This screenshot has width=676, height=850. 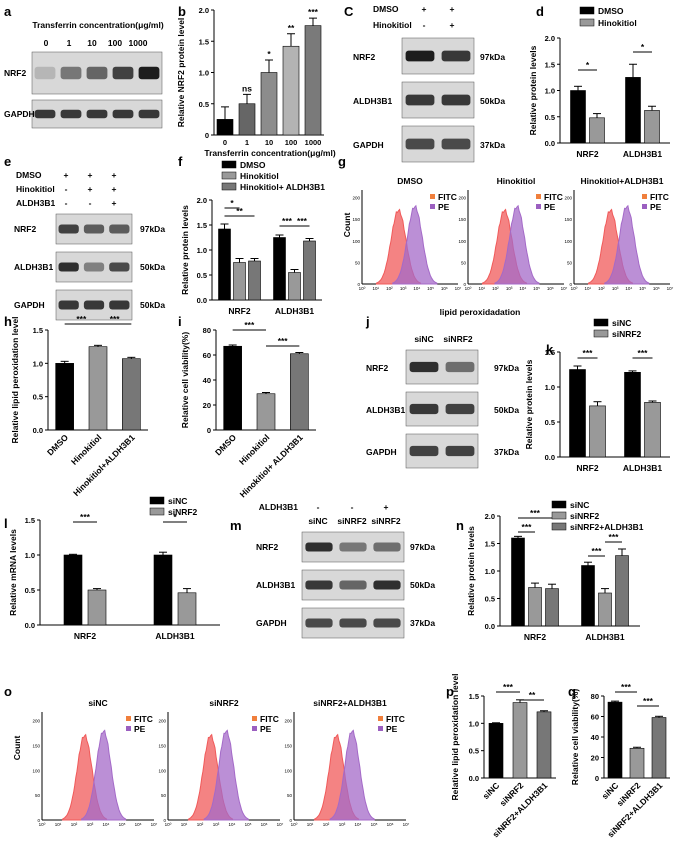 What do you see at coordinates (349, 11) in the screenshot?
I see `panel-letter-c: C` at bounding box center [349, 11].